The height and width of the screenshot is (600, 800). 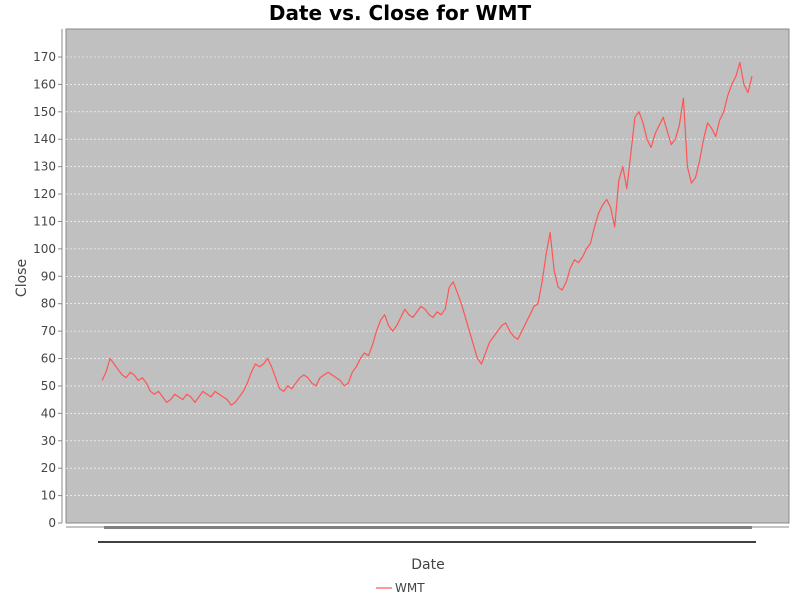 I want to click on legend: WMT, so click(x=400, y=588).